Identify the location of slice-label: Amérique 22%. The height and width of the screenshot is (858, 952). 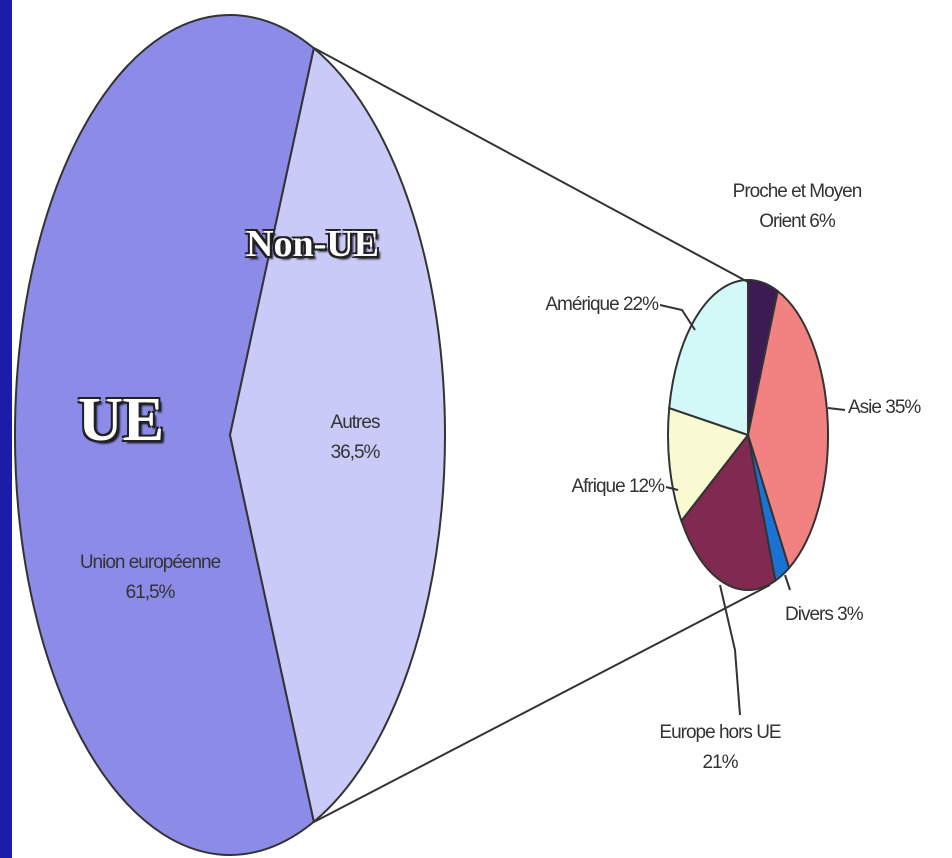
(602, 304).